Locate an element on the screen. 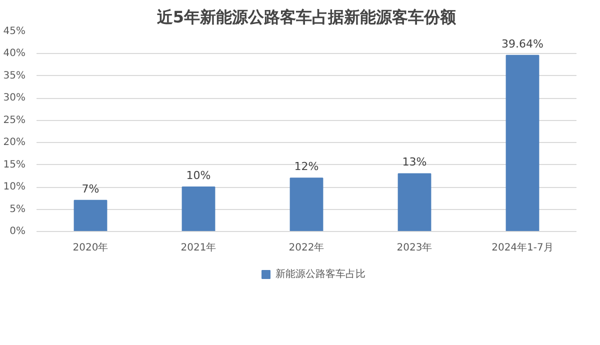 Image resolution: width=600 pixels, height=345 pixels. legend-label: 新能源公路客车占比 is located at coordinates (321, 274).